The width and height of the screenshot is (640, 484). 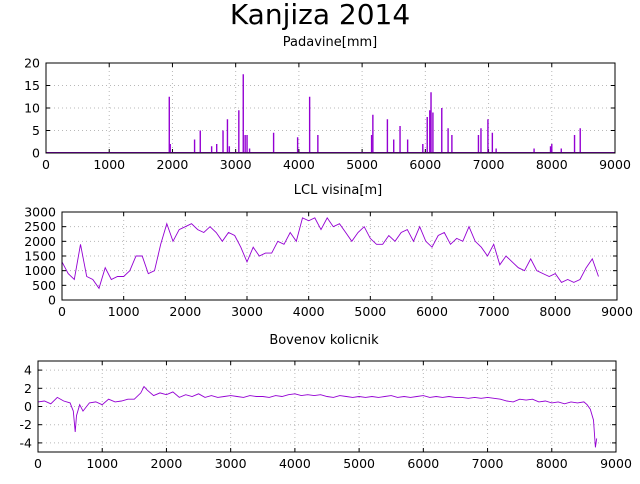 What do you see at coordinates (423, 463) in the screenshot?
I see `bowen-ratio-x-tick-label: 6000` at bounding box center [423, 463].